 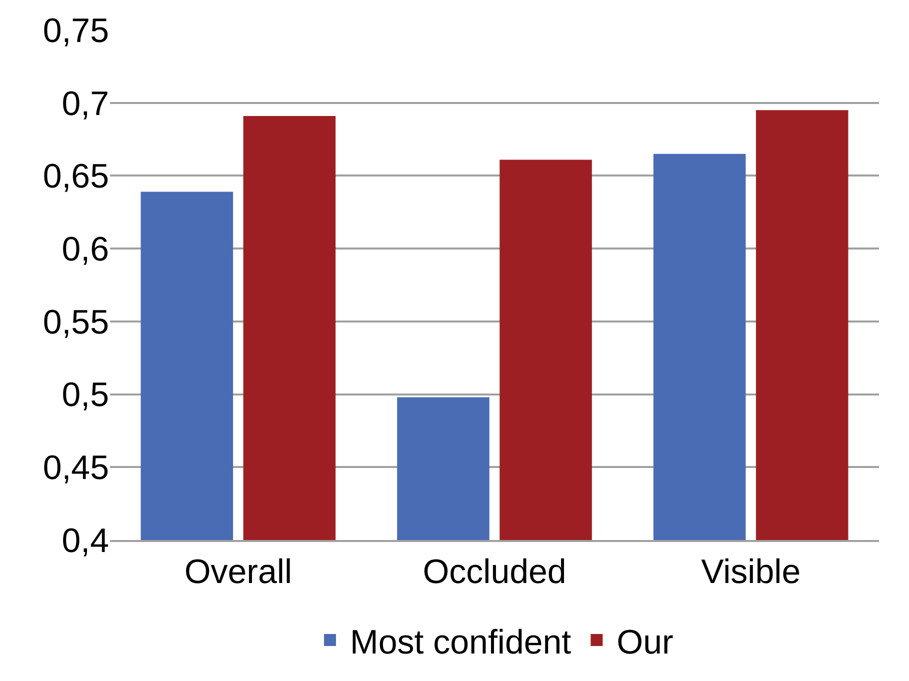 What do you see at coordinates (85, 541) in the screenshot?
I see `y-tick-label: 0,4` at bounding box center [85, 541].